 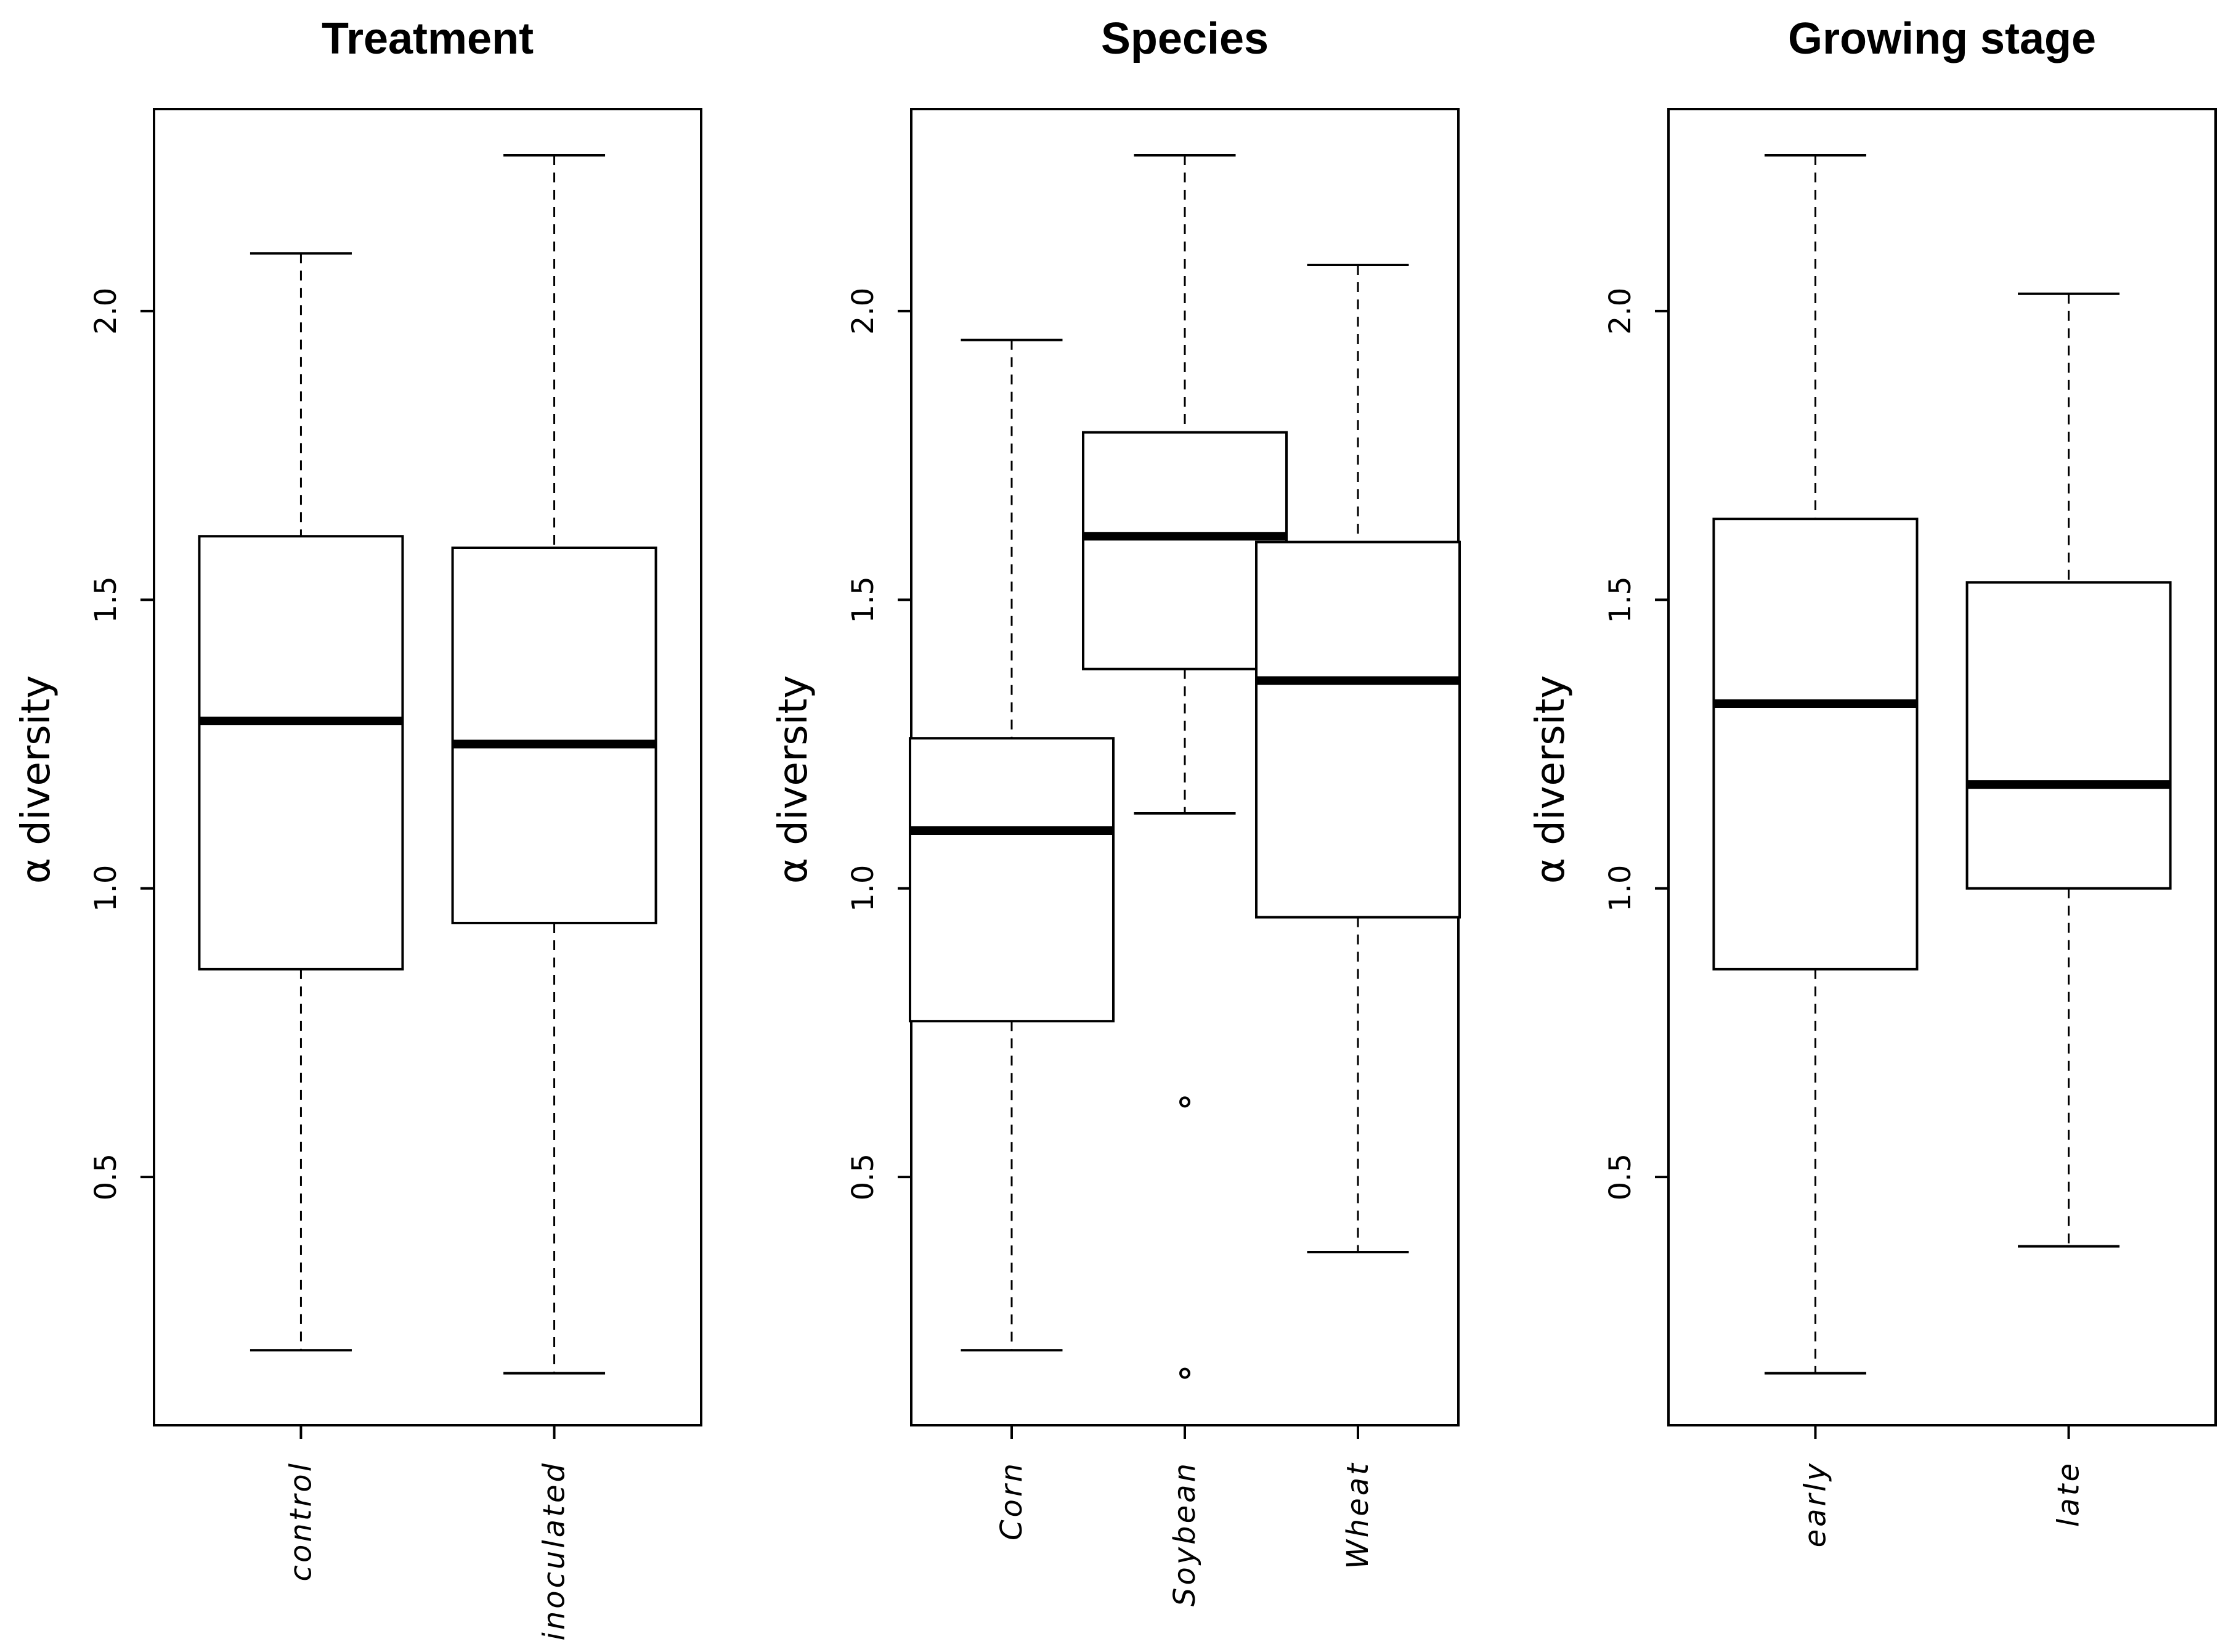 What do you see at coordinates (1815, 1504) in the screenshot?
I see `x-tick-label: early` at bounding box center [1815, 1504].